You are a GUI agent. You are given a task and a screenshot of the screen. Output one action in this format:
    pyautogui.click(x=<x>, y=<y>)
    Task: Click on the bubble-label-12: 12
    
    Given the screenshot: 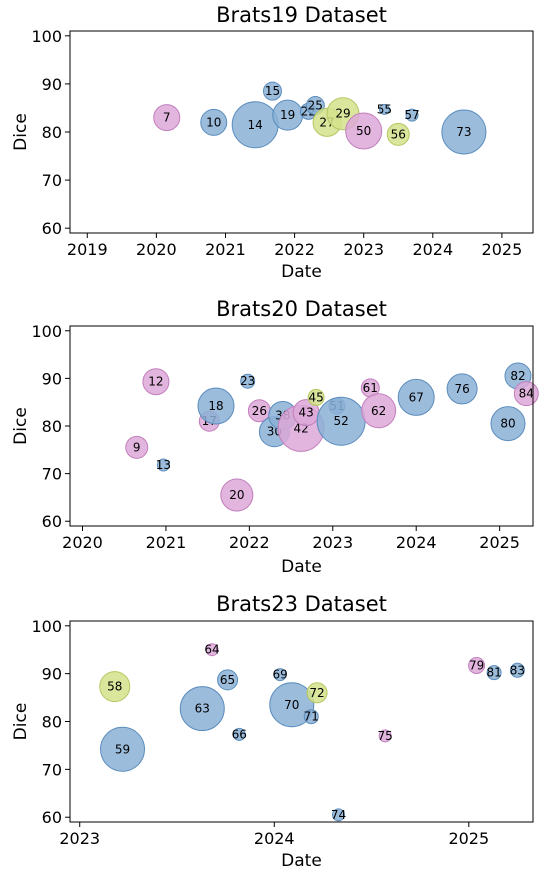 What is the action you would take?
    pyautogui.click(x=155, y=382)
    